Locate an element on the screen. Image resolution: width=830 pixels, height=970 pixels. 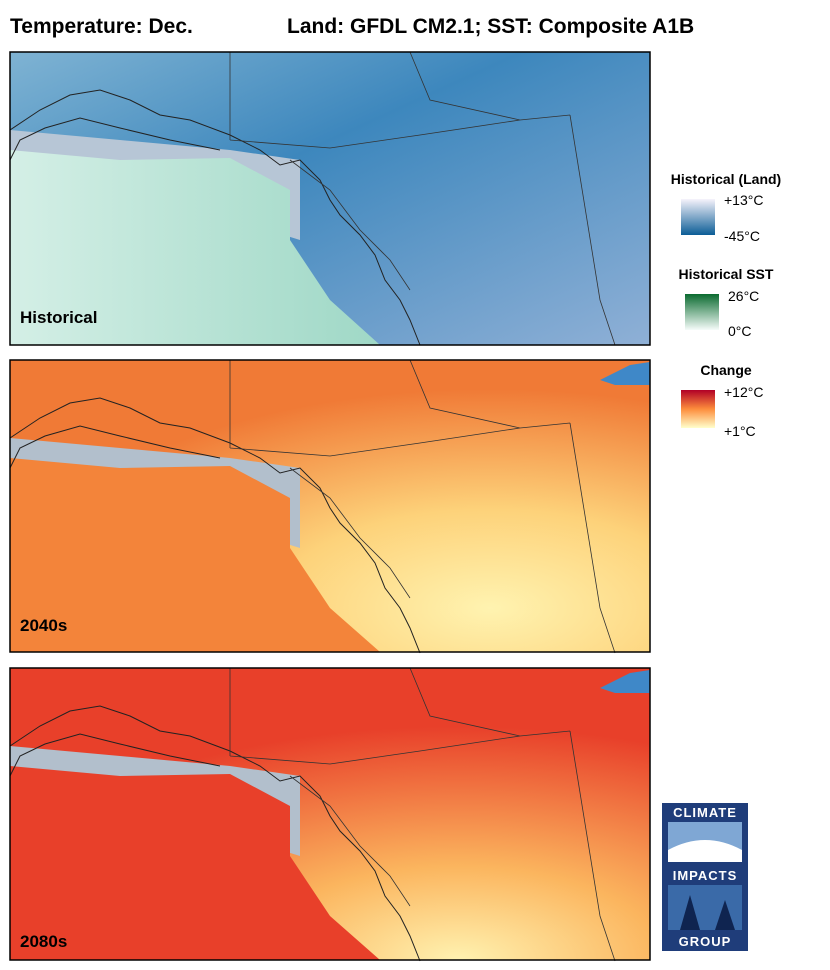
legend-max: 26°C is located at coordinates (743, 296).